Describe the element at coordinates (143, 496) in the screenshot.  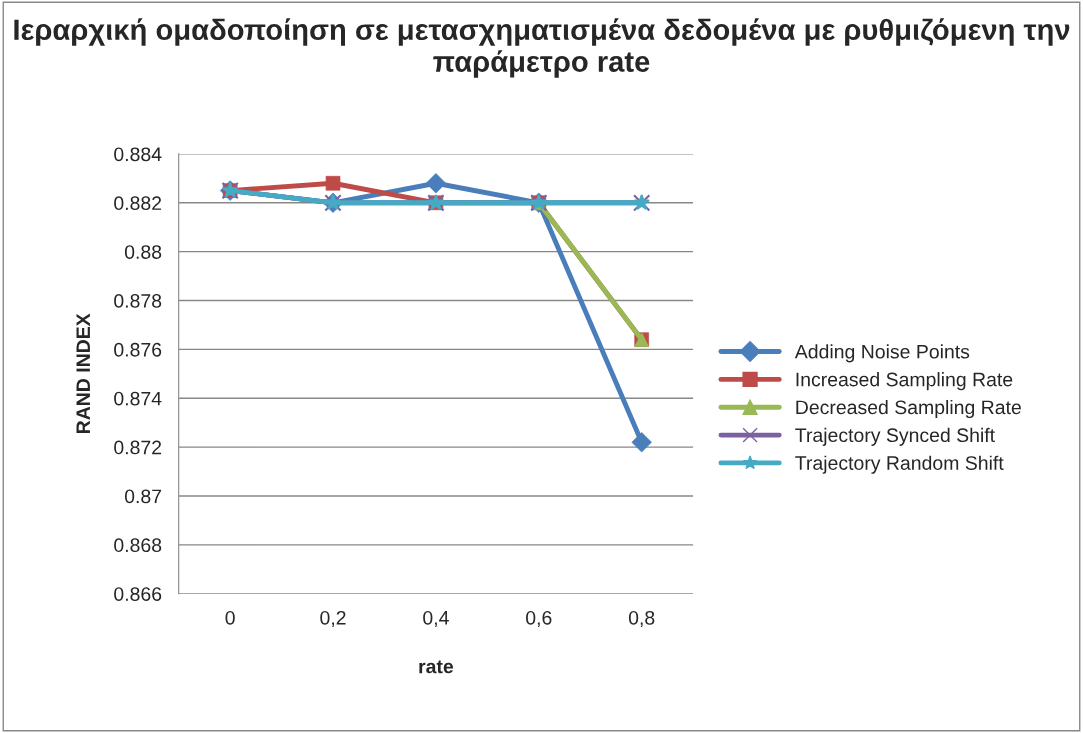
I see `y-tick-label: 0.87` at that location.